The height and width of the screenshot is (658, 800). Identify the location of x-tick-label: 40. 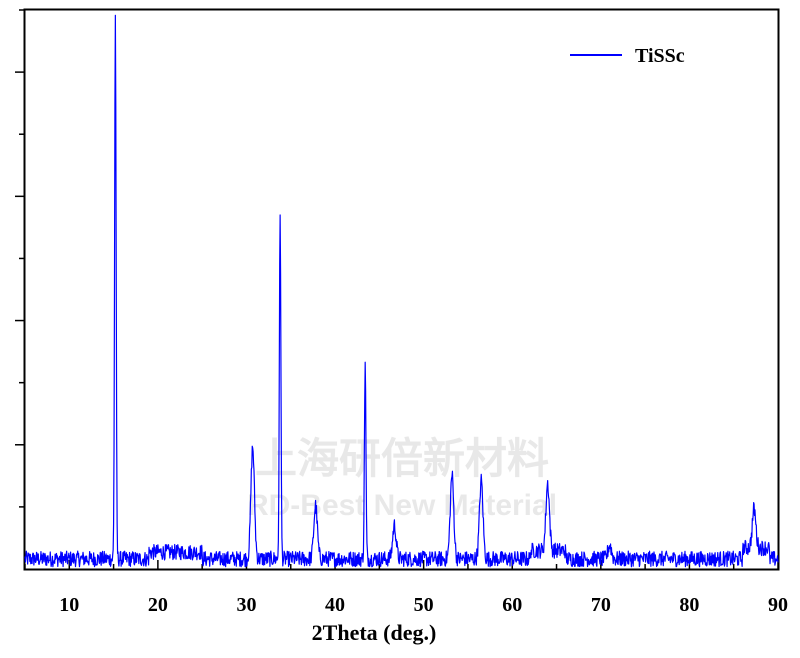
(335, 605).